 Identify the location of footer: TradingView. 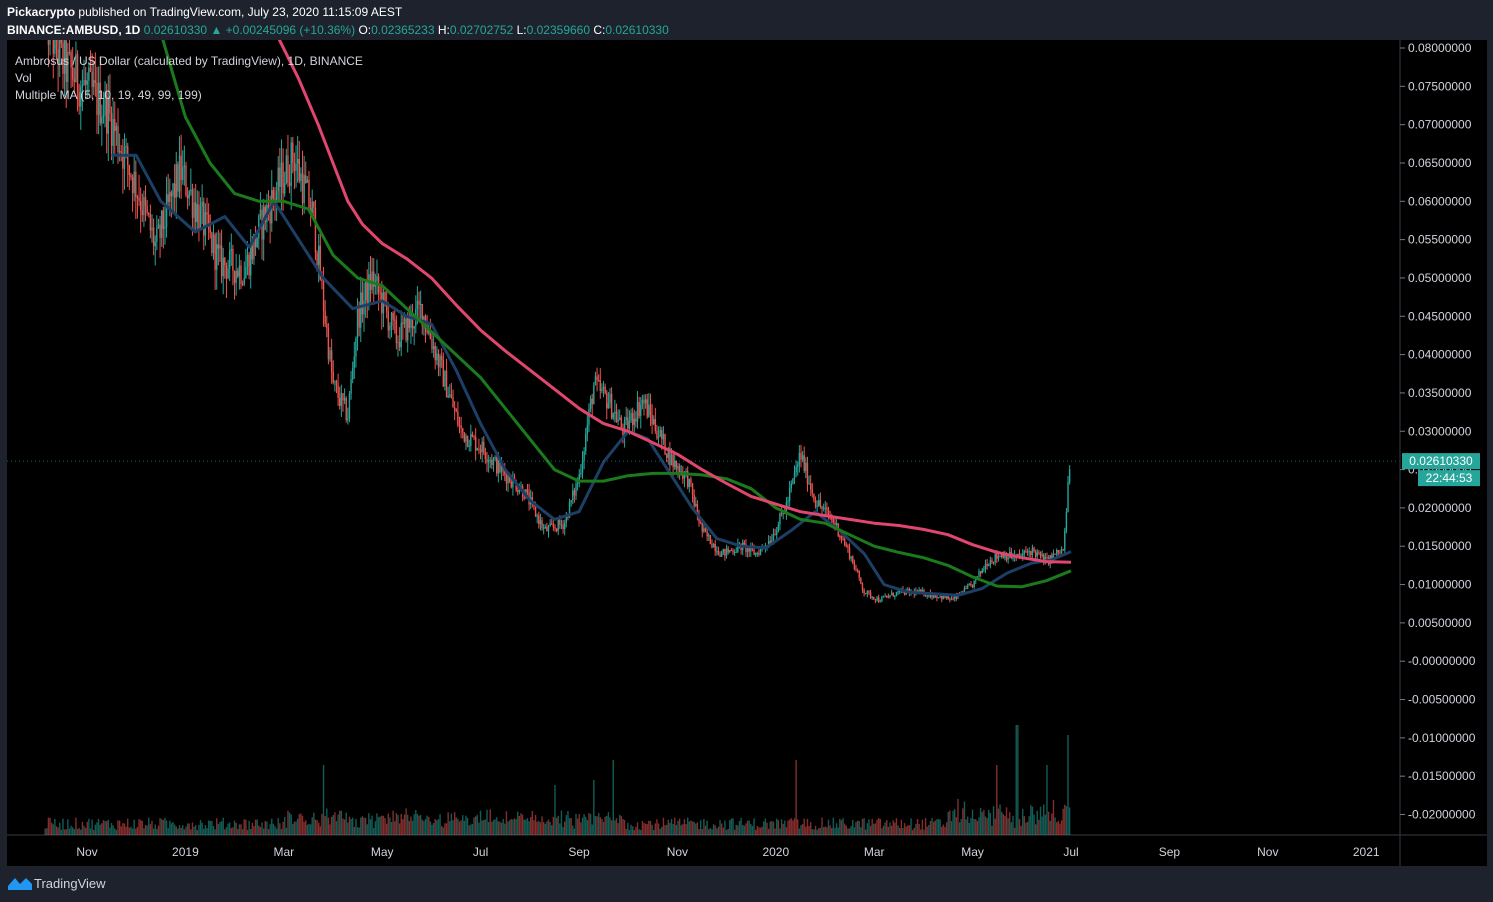
(746, 884).